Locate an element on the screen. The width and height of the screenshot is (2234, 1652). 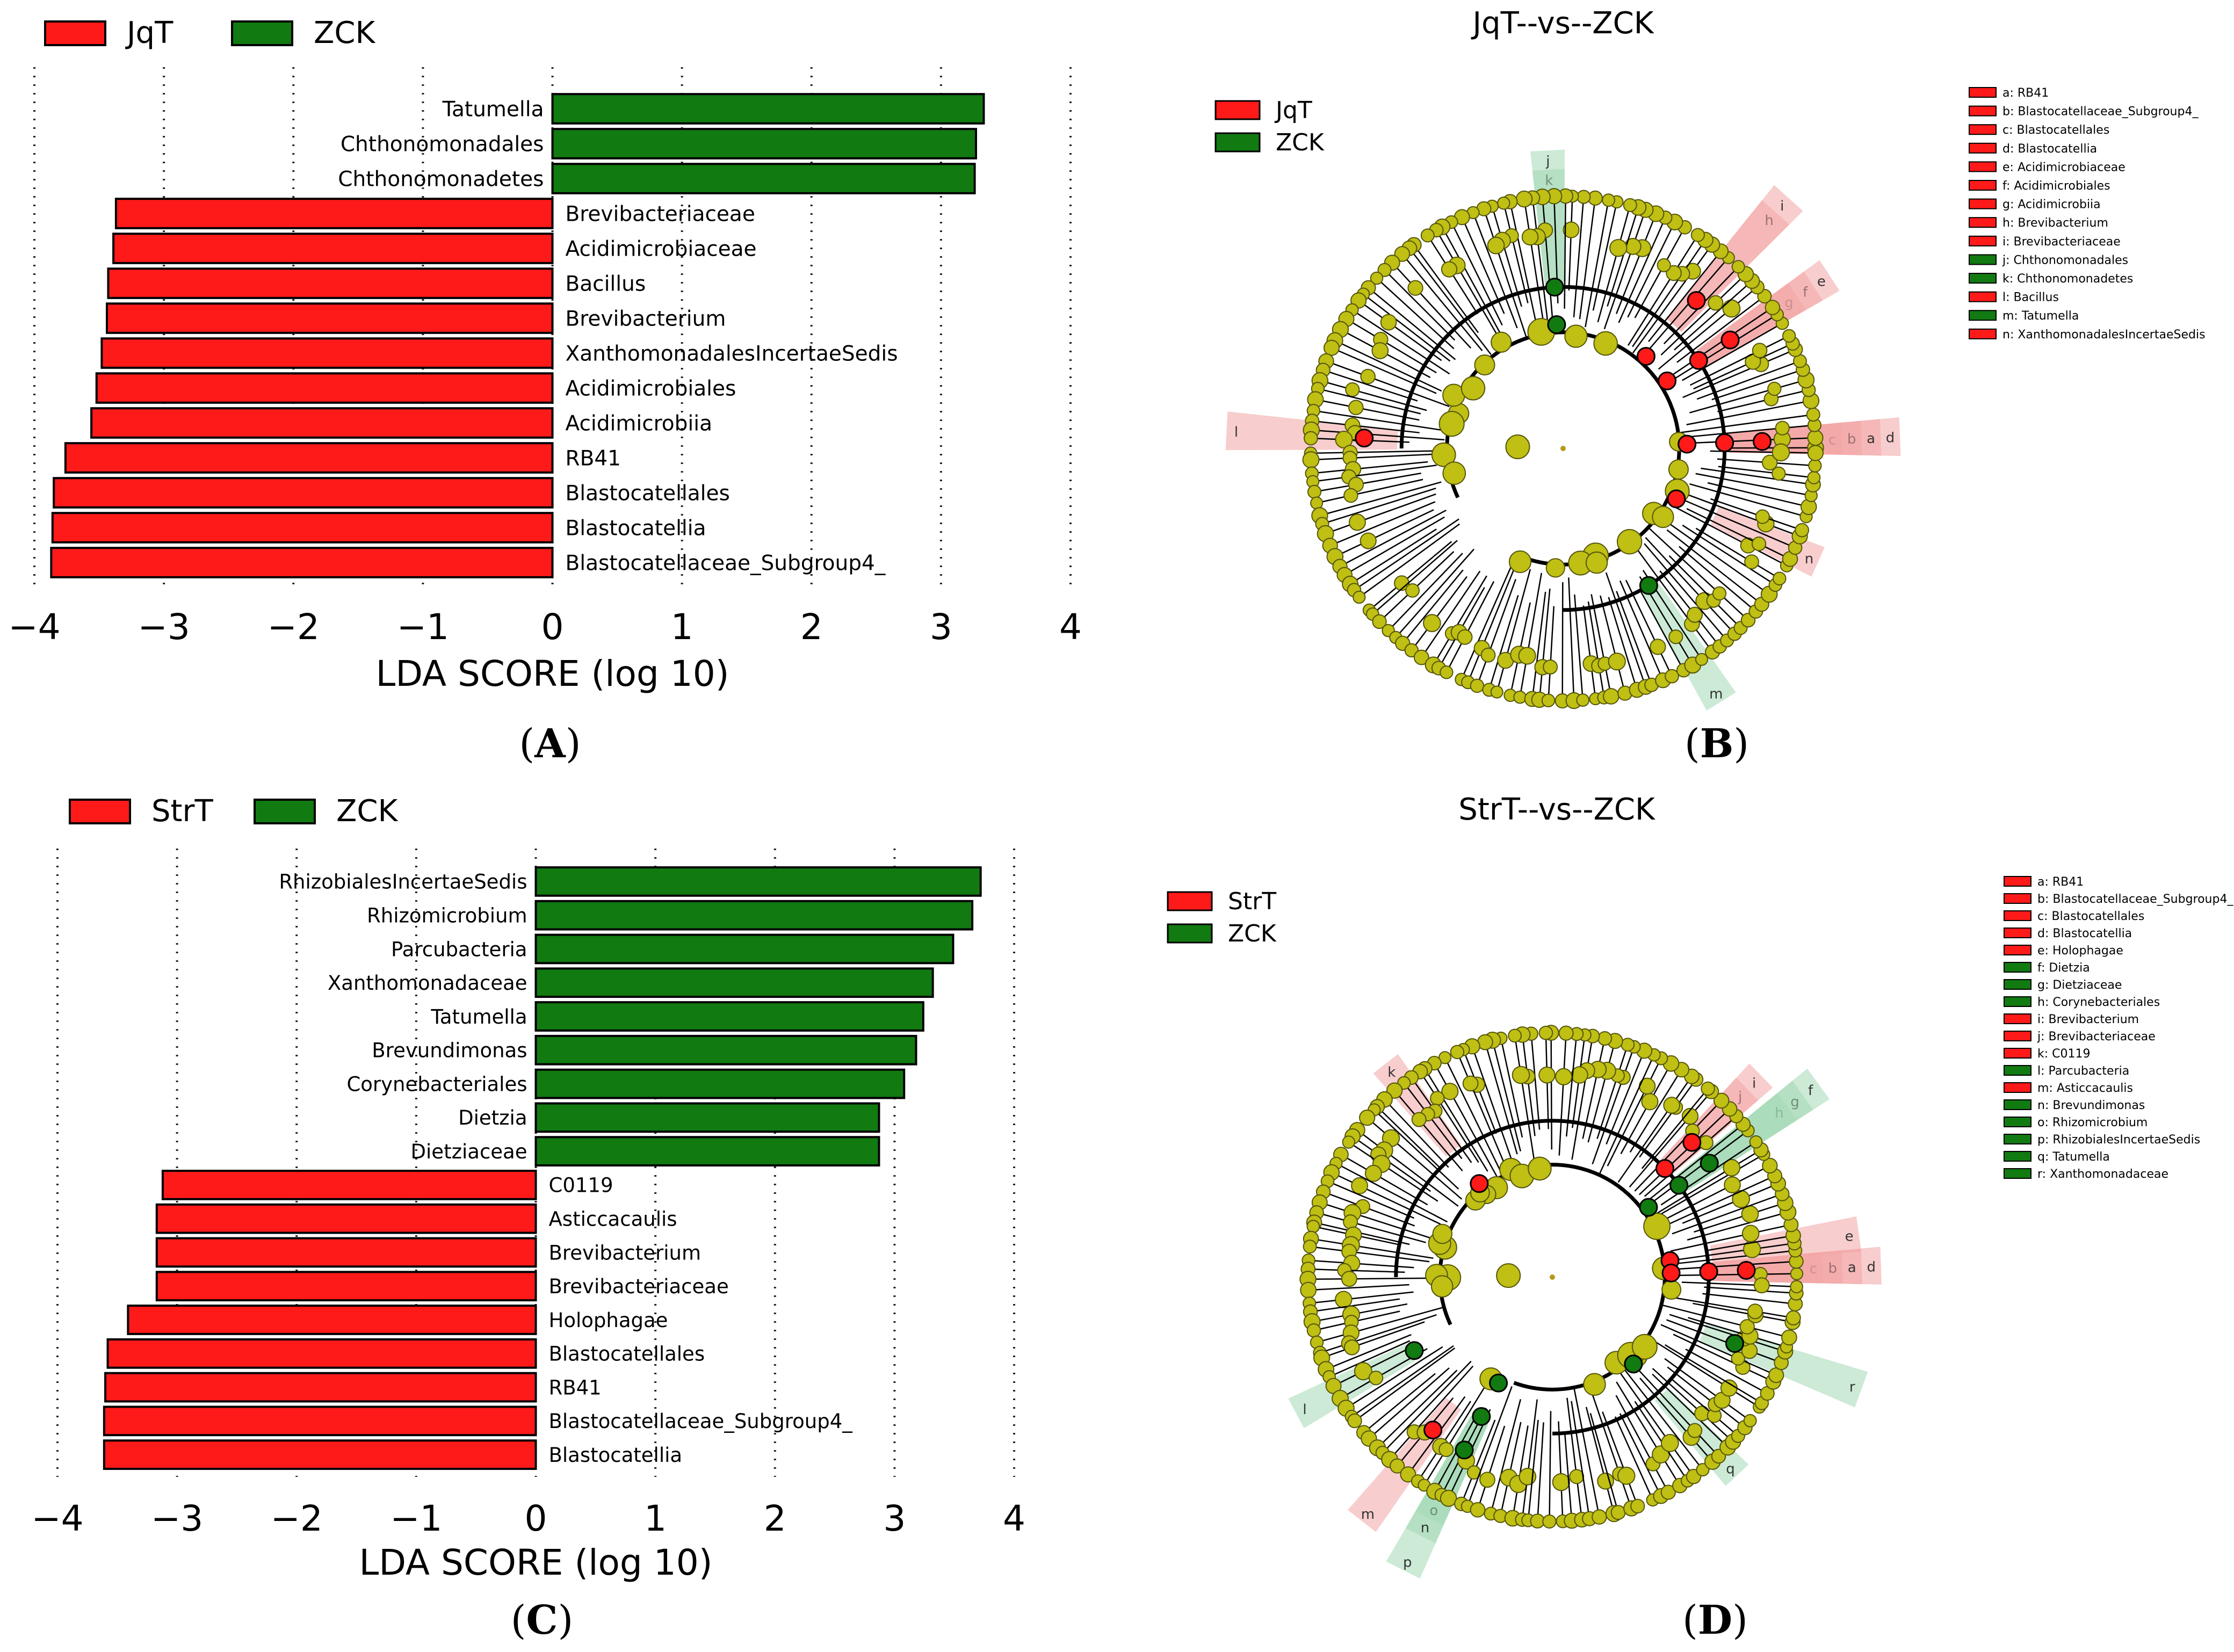
sector-label-q: q is located at coordinates (1730, 1469).